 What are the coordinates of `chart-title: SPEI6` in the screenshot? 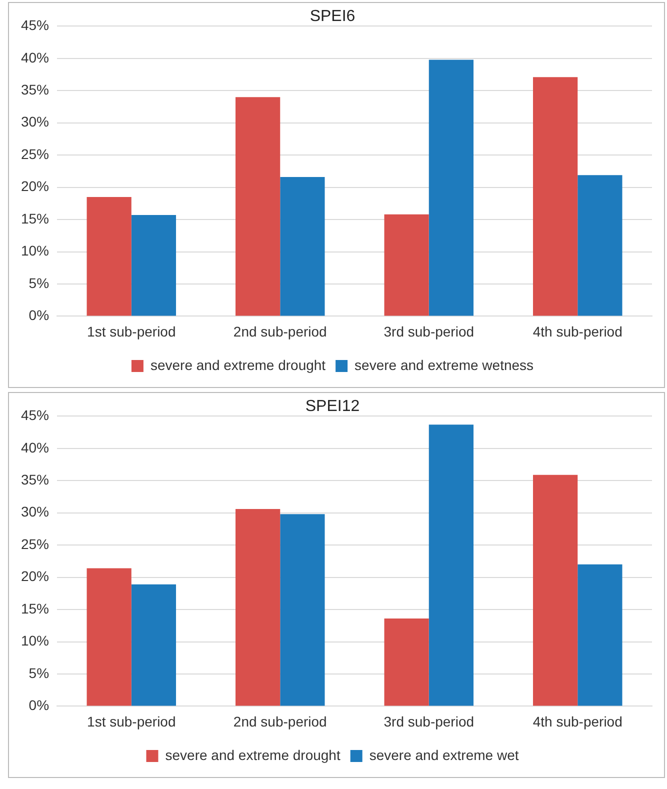 It's located at (333, 17).